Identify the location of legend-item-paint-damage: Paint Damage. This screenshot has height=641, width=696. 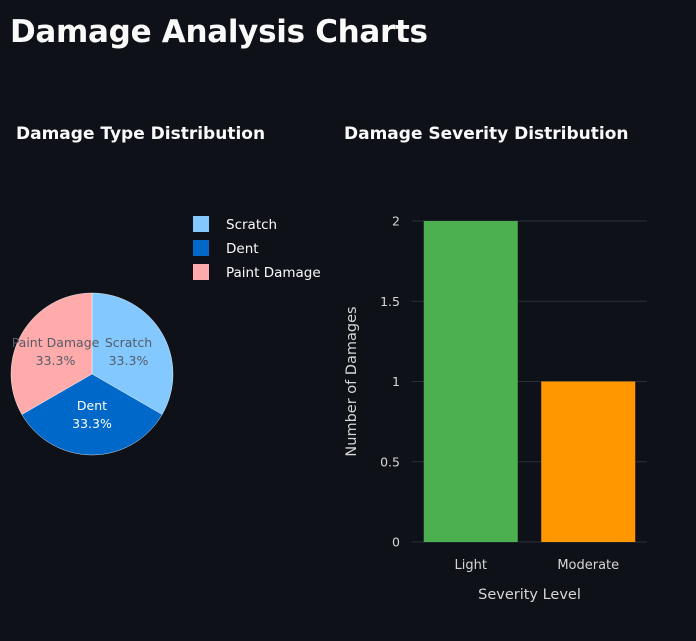
(257, 272).